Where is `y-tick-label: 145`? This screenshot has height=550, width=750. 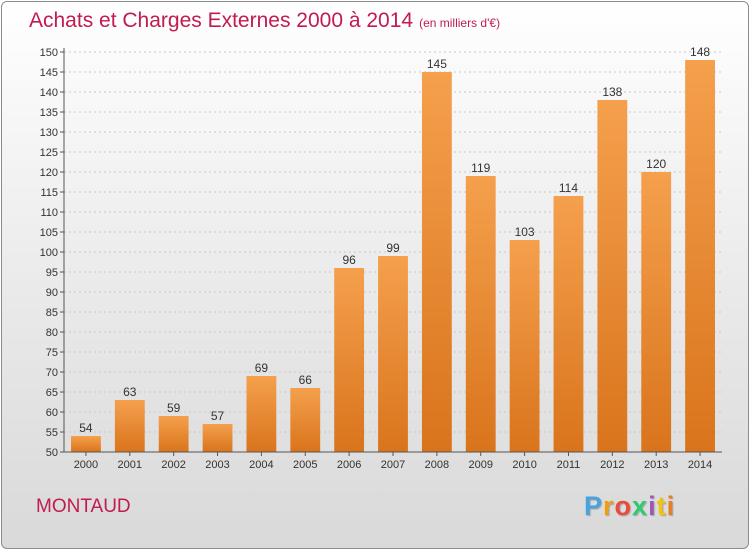 y-tick-label: 145 is located at coordinates (49, 73).